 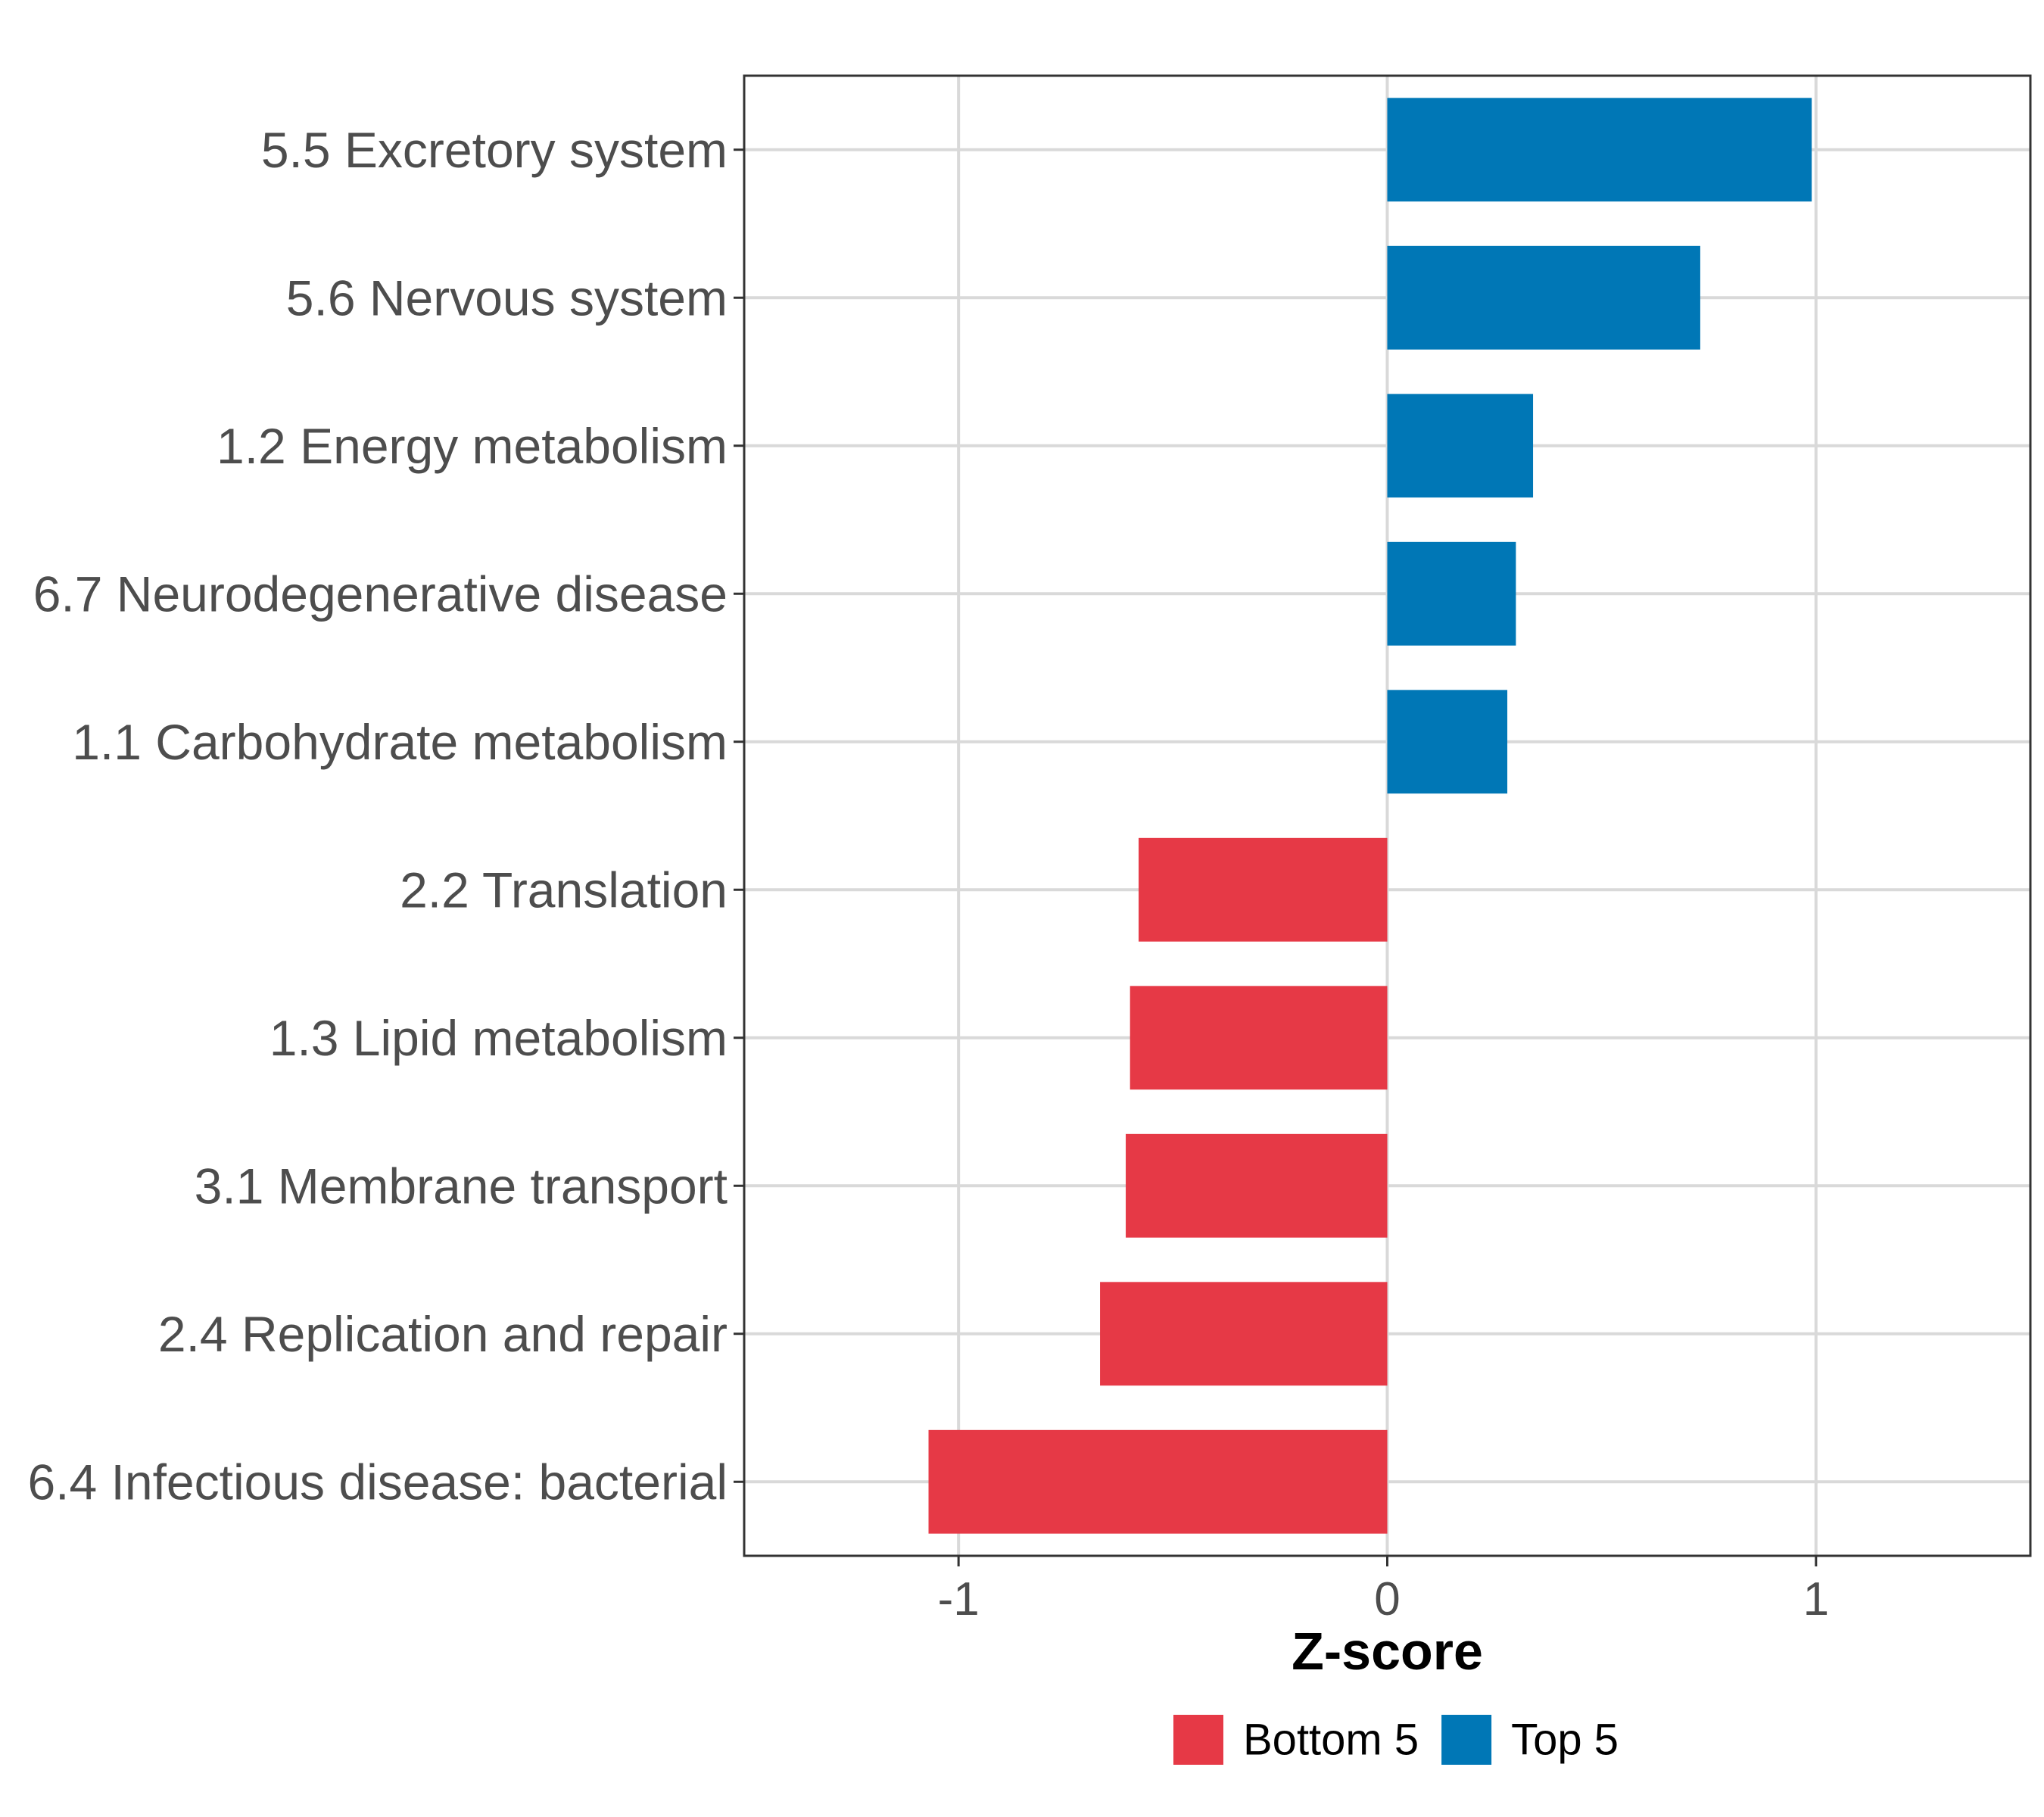 I want to click on x-axis-title: Z-score, so click(x=1387, y=1652).